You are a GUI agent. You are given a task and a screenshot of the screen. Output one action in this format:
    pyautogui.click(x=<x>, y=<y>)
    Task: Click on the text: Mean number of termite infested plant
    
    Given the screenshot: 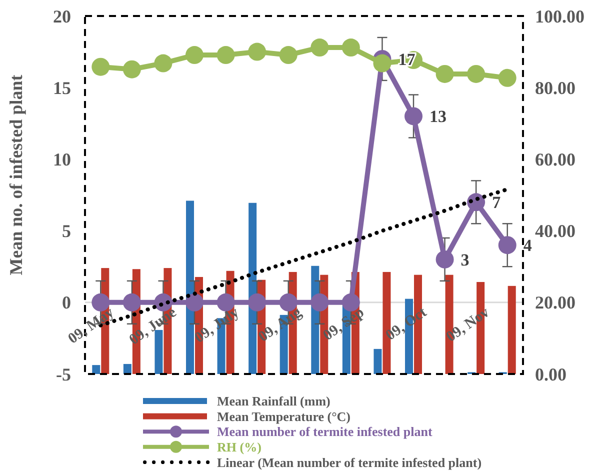 What is the action you would take?
    pyautogui.click(x=325, y=432)
    